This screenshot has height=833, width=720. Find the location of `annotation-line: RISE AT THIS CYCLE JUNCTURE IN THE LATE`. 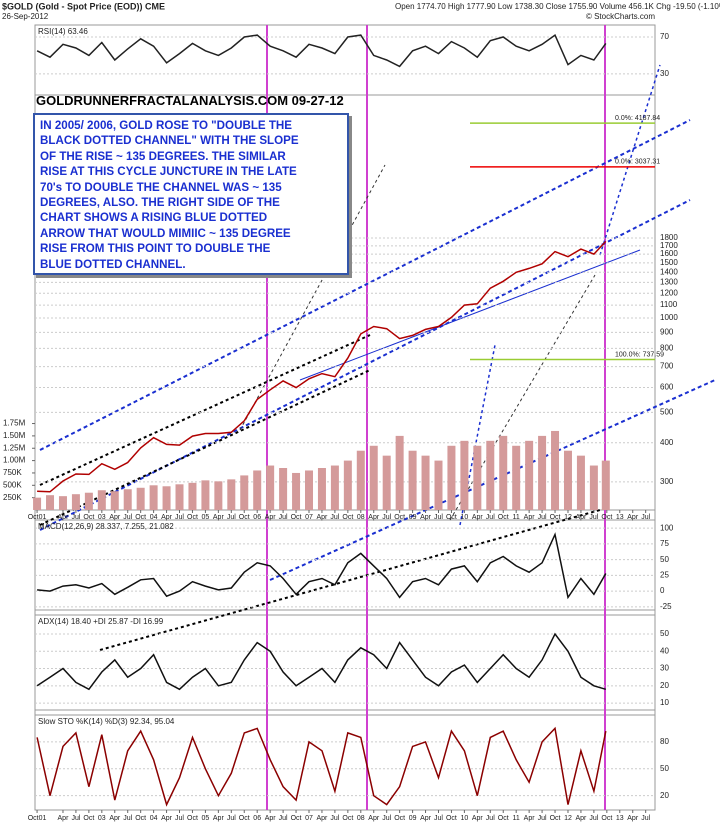

annotation-line: RISE AT THIS CYCLE JUNCTURE IN THE LATE is located at coordinates (168, 172).